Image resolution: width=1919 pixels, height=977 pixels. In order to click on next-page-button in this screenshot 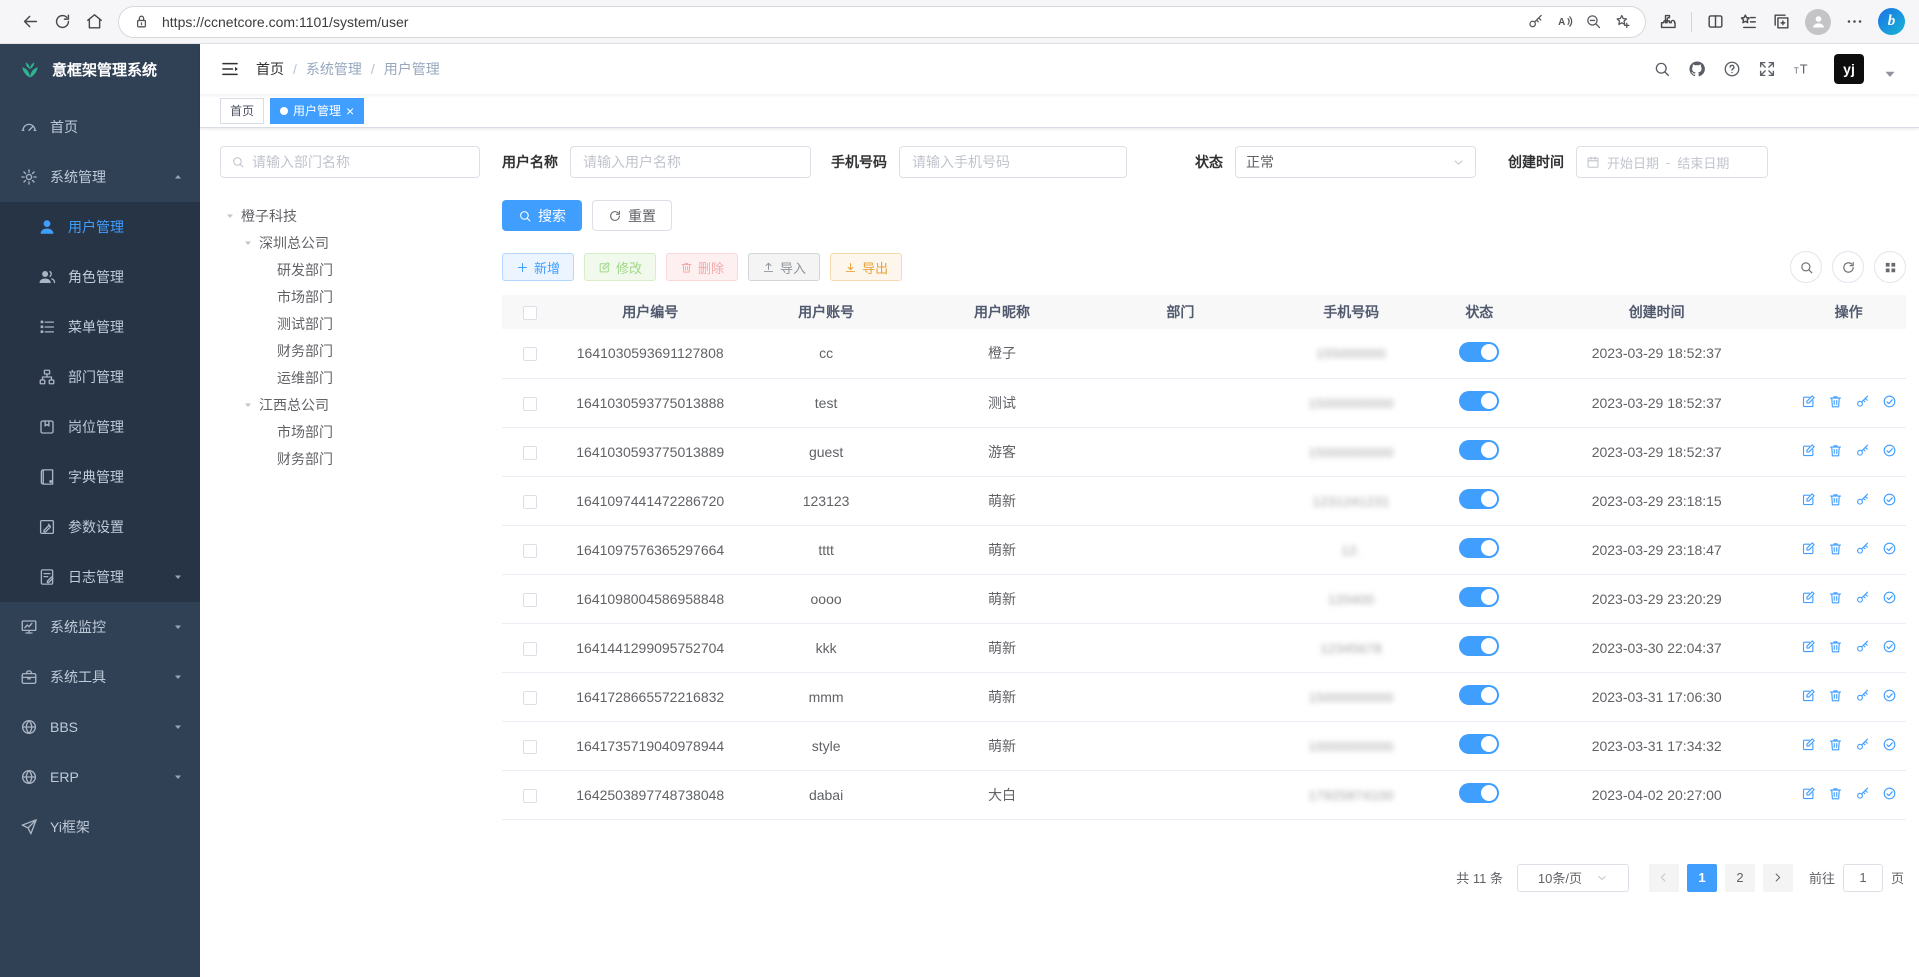, I will do `click(1777, 877)`.